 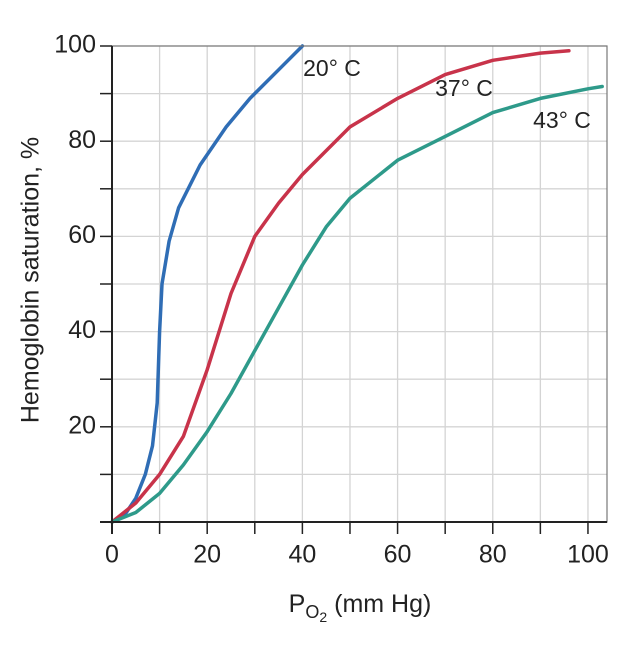 What do you see at coordinates (302, 555) in the screenshot?
I see `x-tick-label: 40` at bounding box center [302, 555].